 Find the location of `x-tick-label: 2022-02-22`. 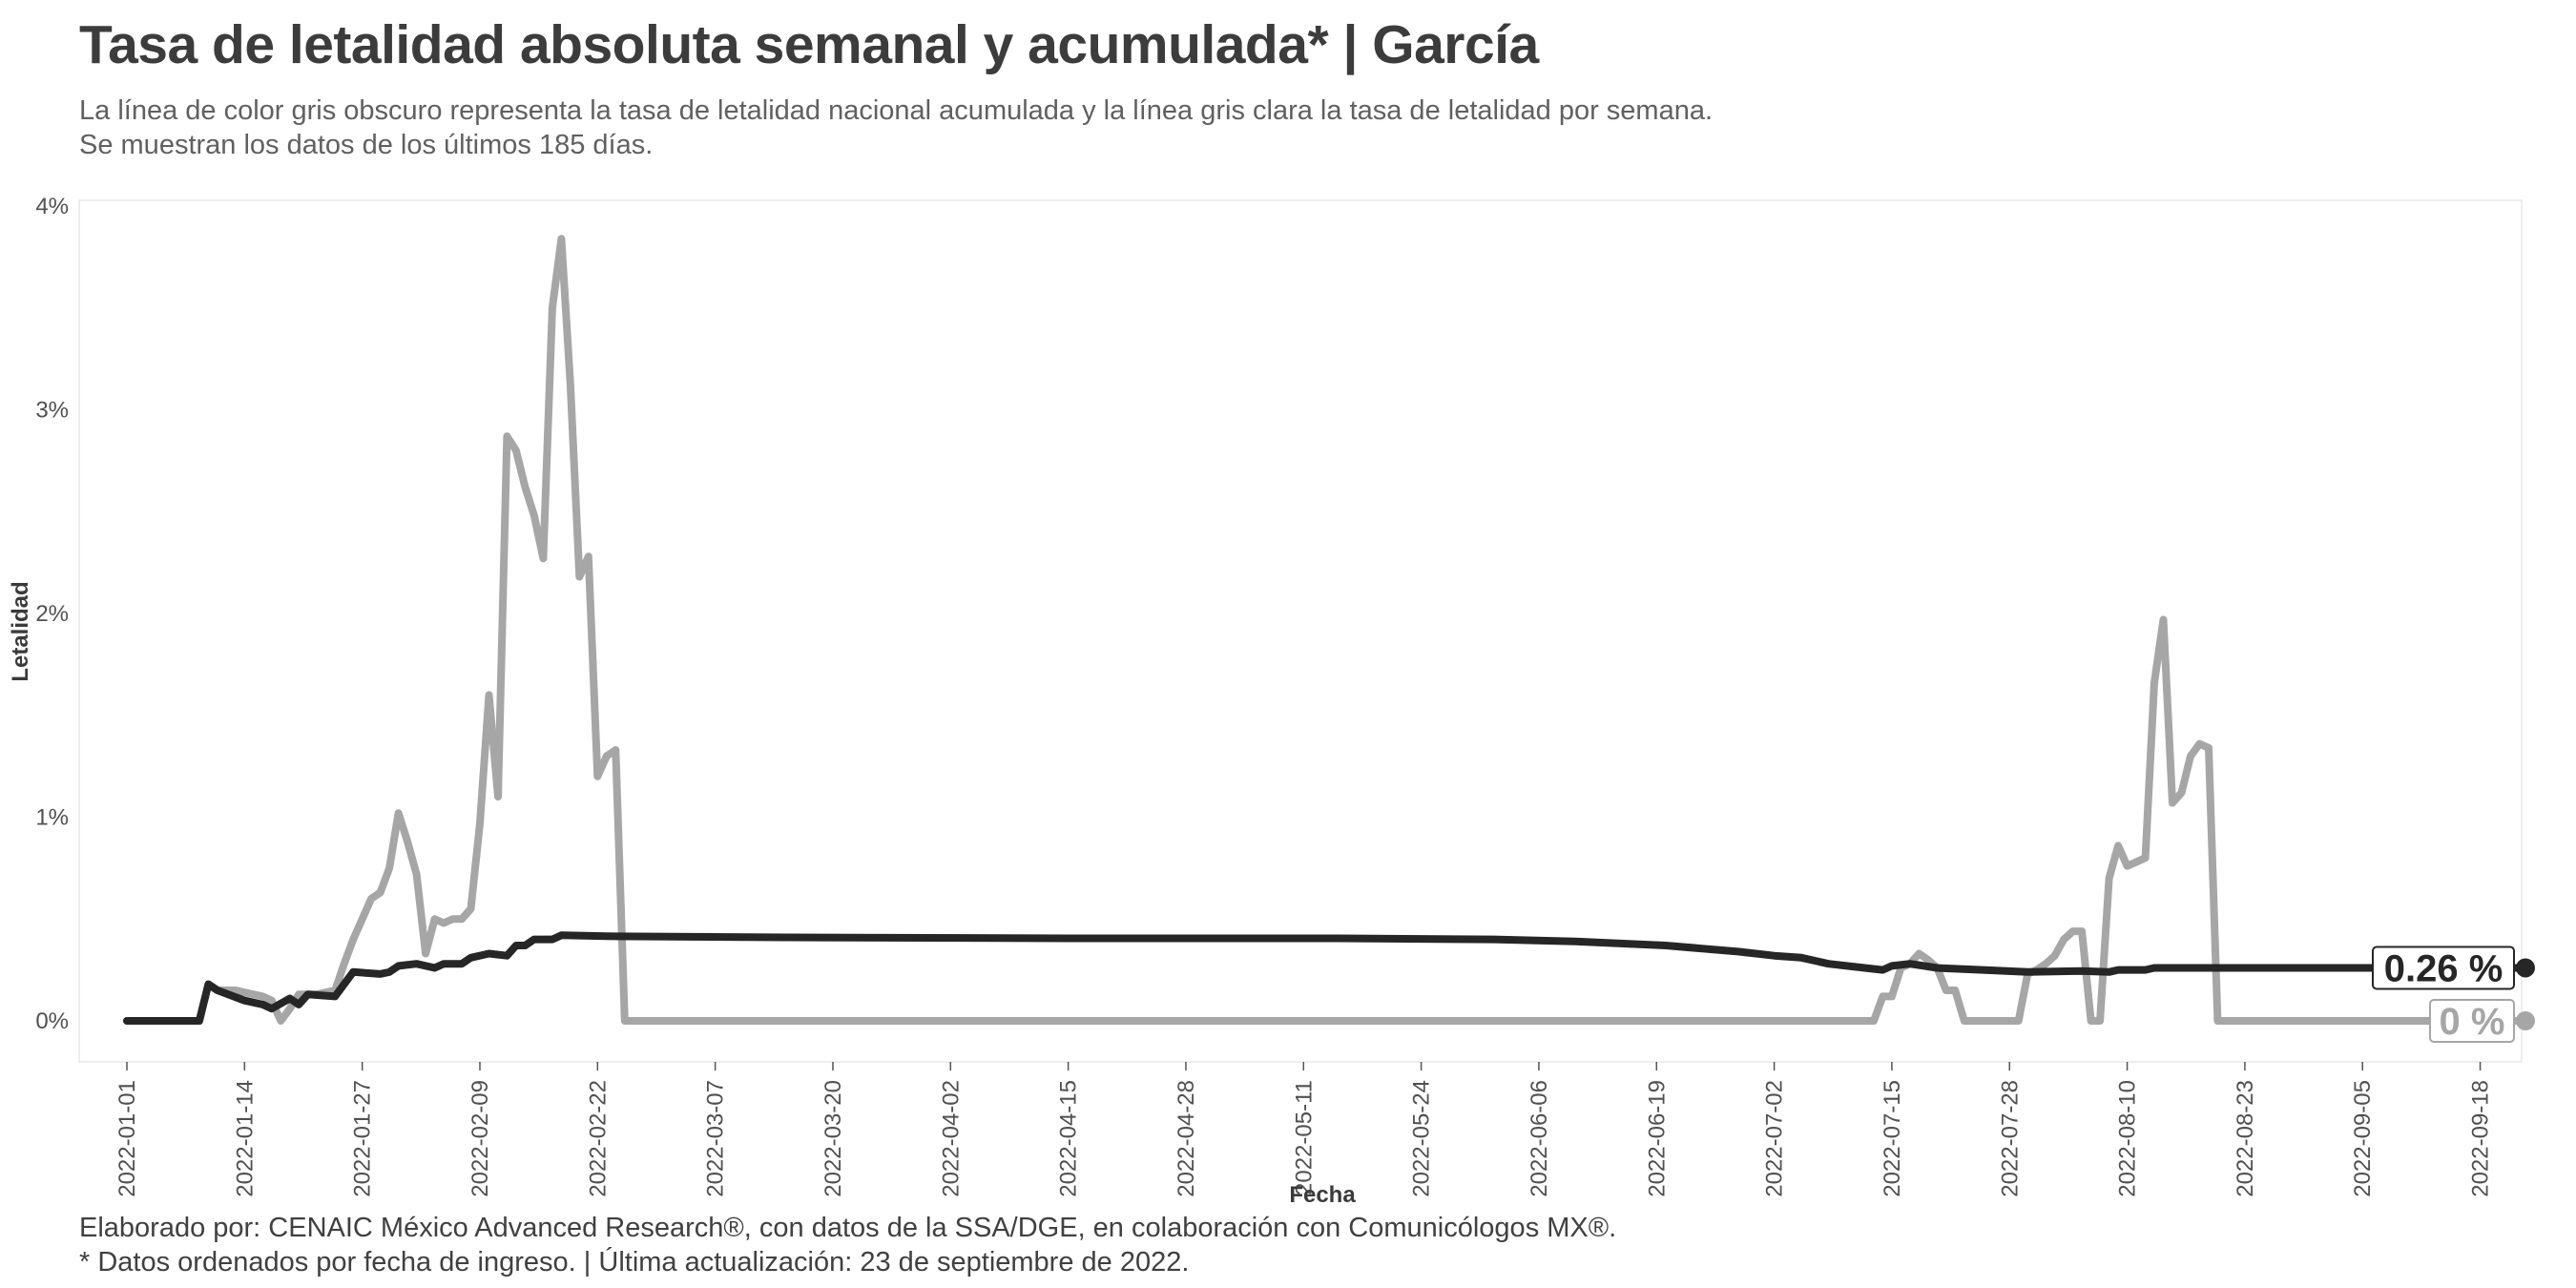

x-tick-label: 2022-02-22 is located at coordinates (598, 1138).